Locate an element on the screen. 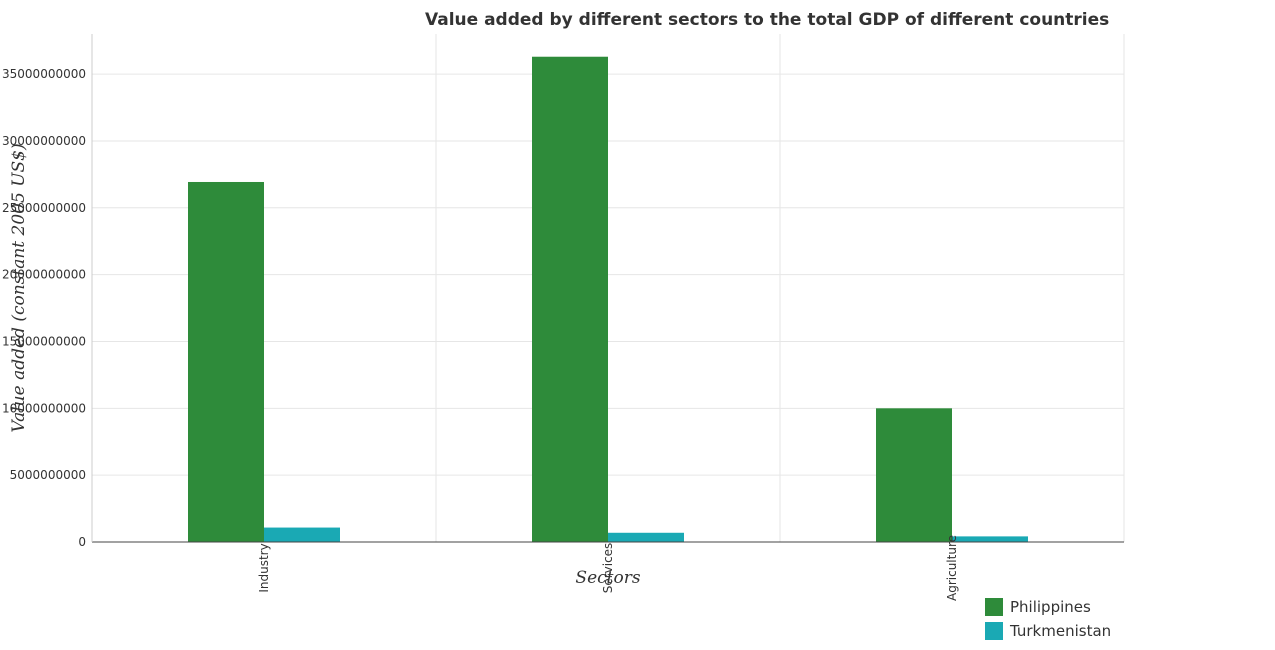 This screenshot has height=650, width=1275. y-tick-label: 0 is located at coordinates (82, 542).